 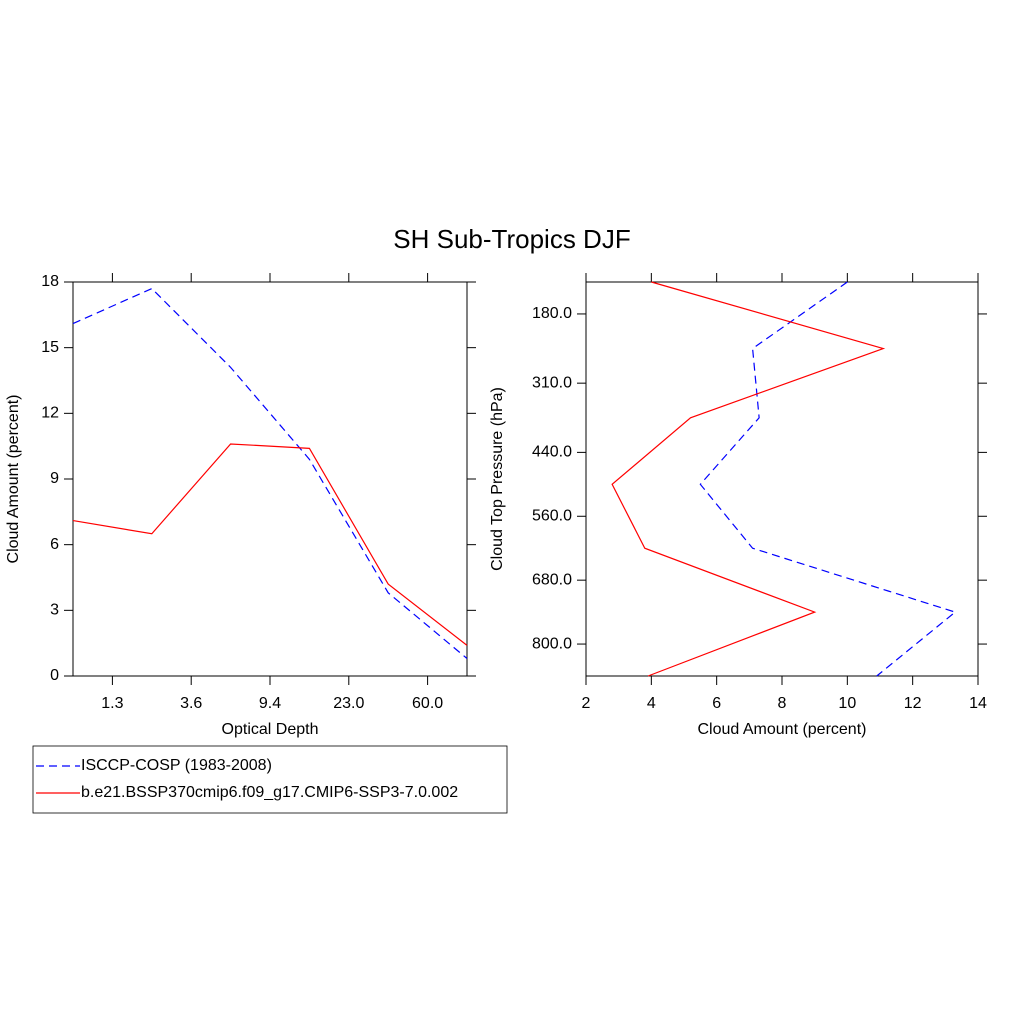 I want to click on y-tick-label: 680.0, so click(x=552, y=579).